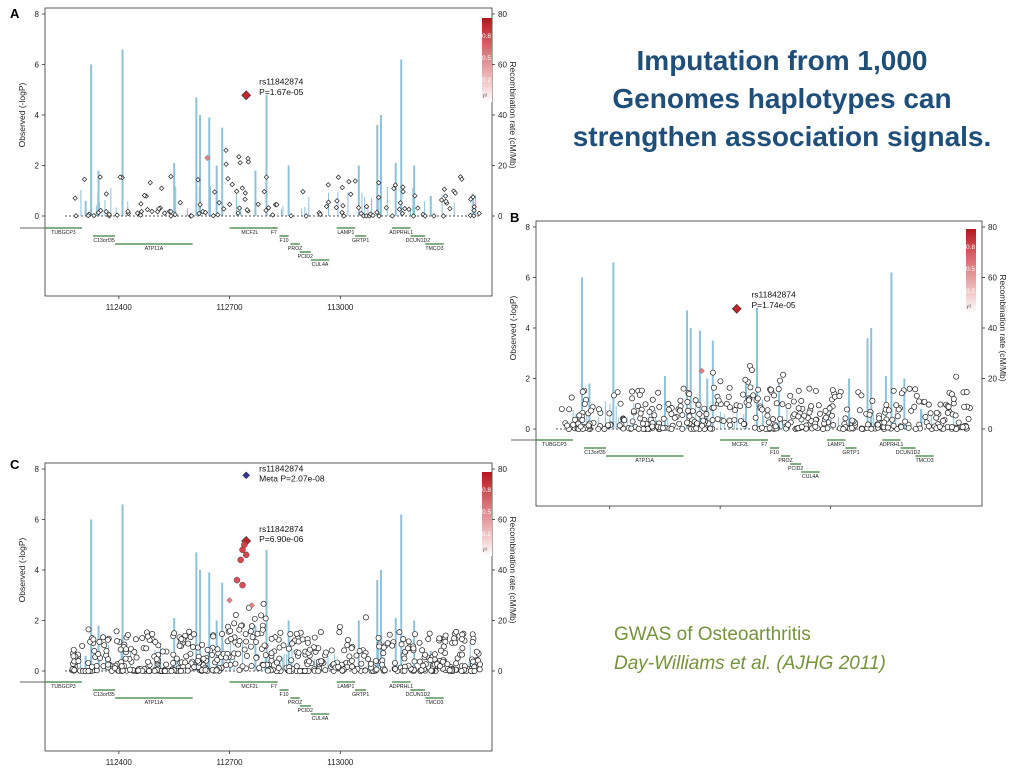  What do you see at coordinates (795, 469) in the screenshot?
I see `gene-label: PCID2` at bounding box center [795, 469].